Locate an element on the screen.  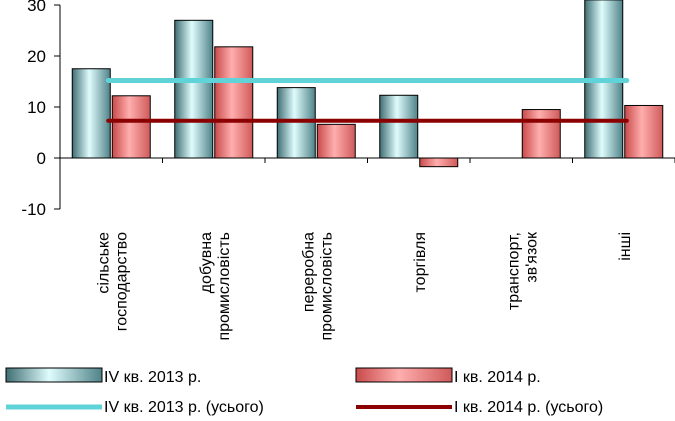
category-label: інші is located at coordinates (625, 246).